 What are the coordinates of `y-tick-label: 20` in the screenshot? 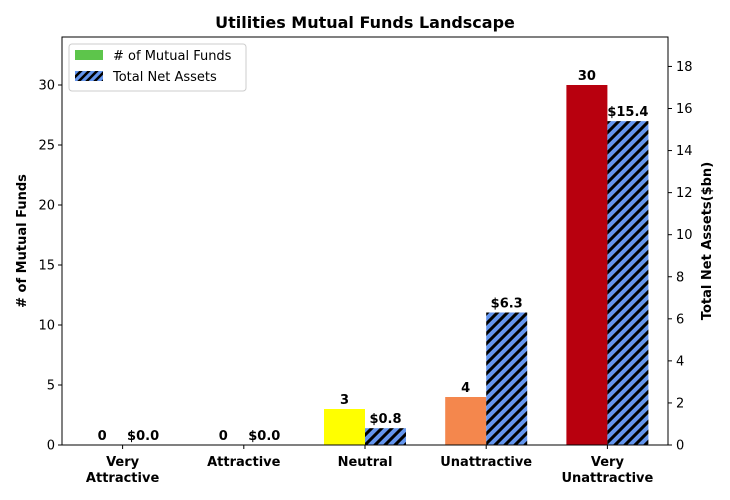 It's located at (46, 206).